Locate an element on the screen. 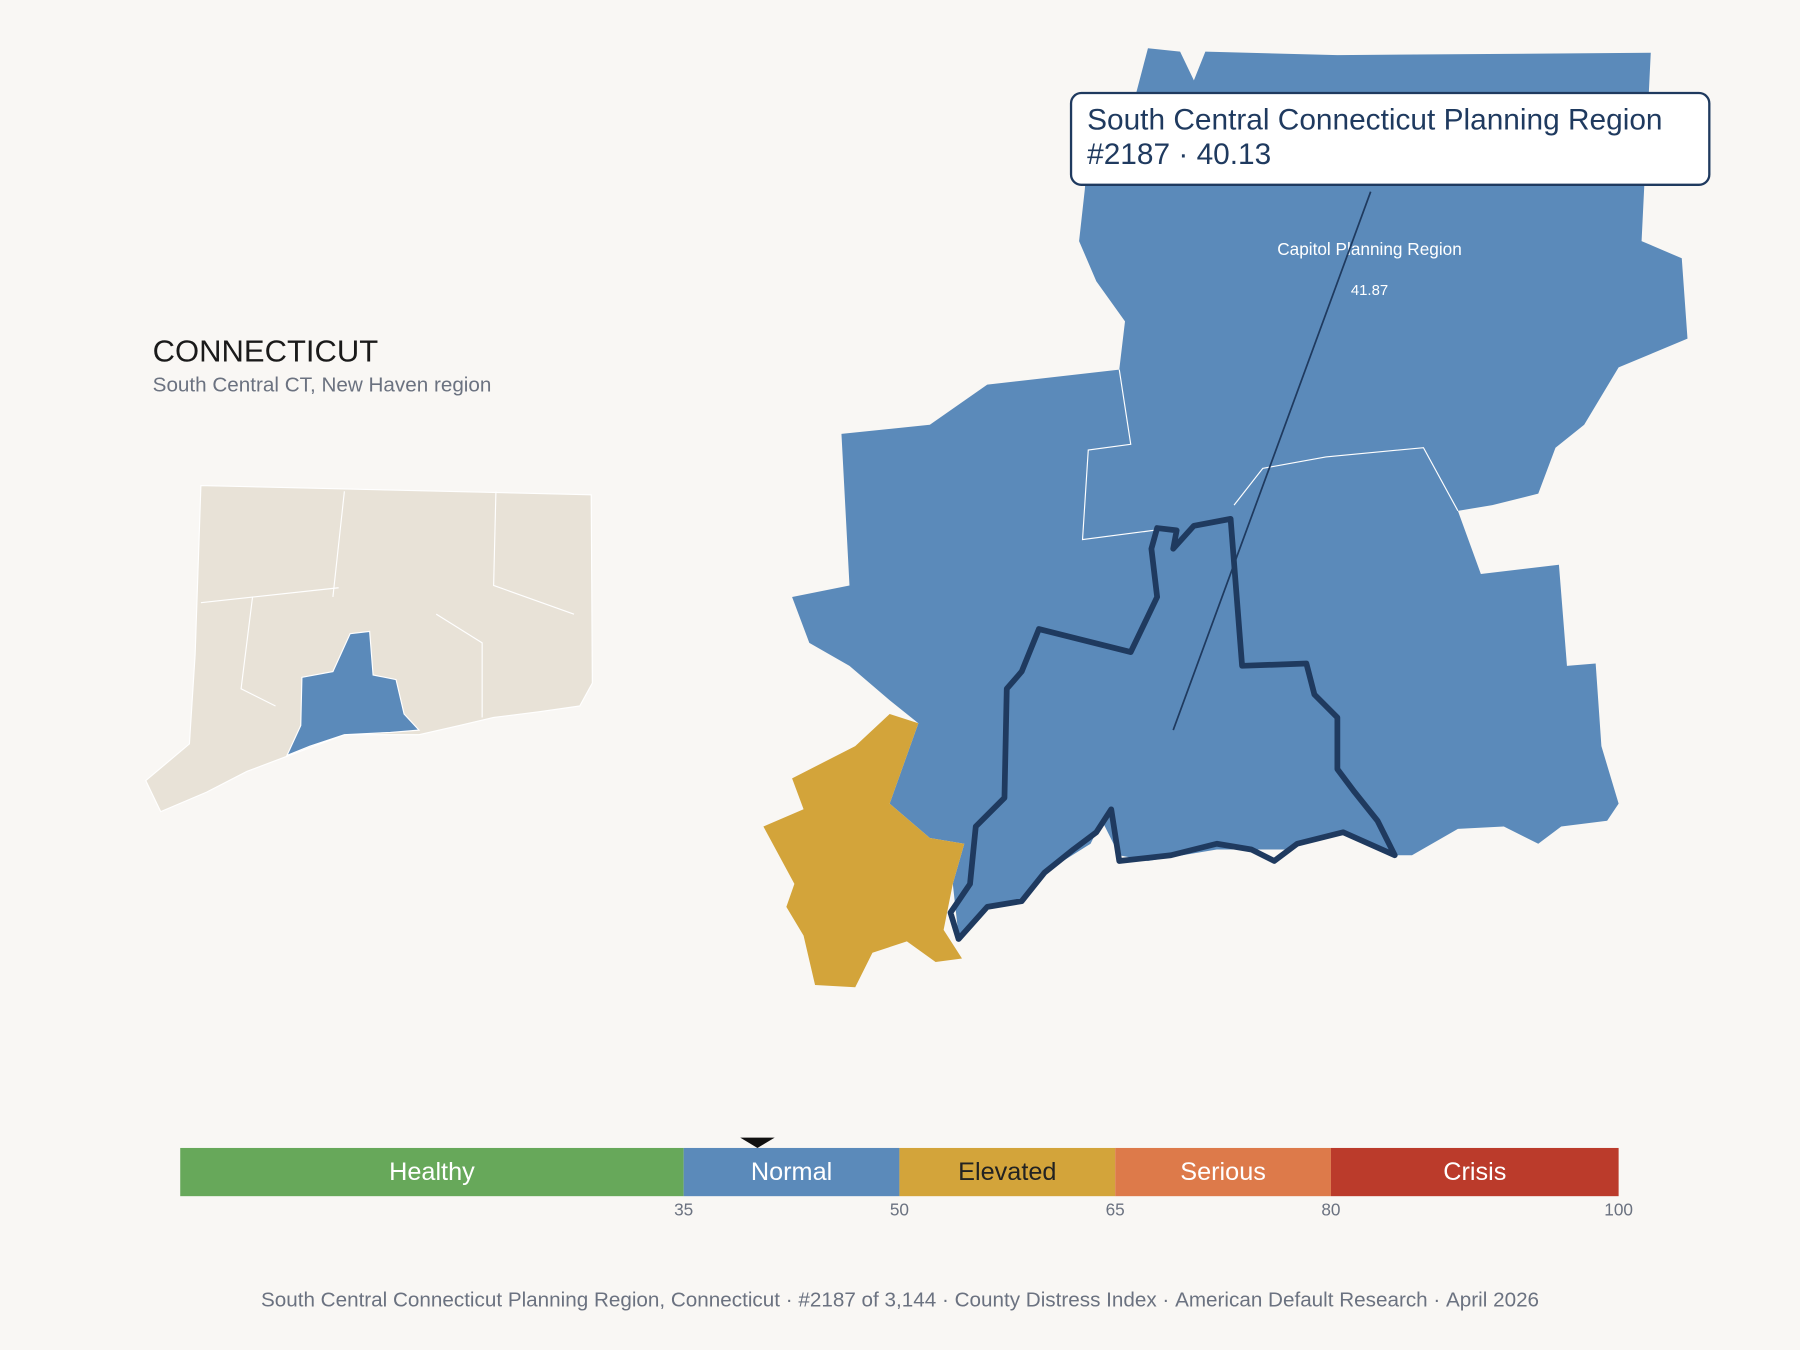 The image size is (1800, 1350). selected-region-outline is located at coordinates (1172, 729).